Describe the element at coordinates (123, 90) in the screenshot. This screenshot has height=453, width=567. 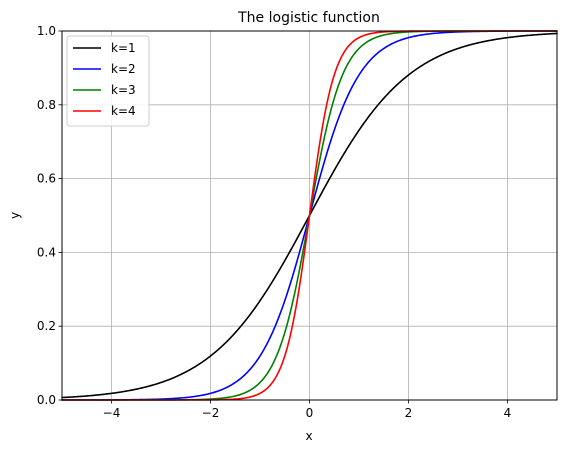
I see `legend-label: k=3` at that location.